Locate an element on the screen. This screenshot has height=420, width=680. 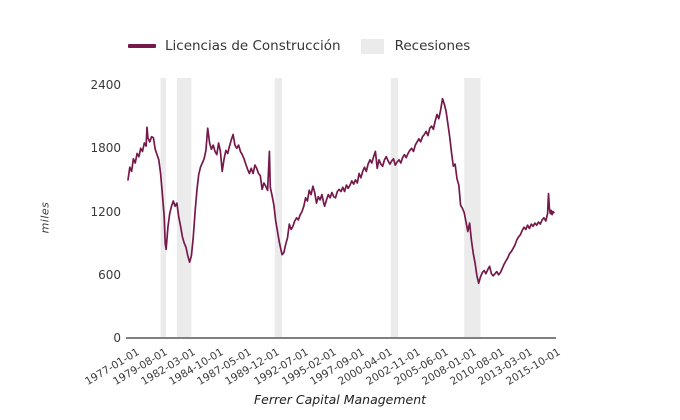
legend-label-recesiones: Recesiones is located at coordinates (432, 46).